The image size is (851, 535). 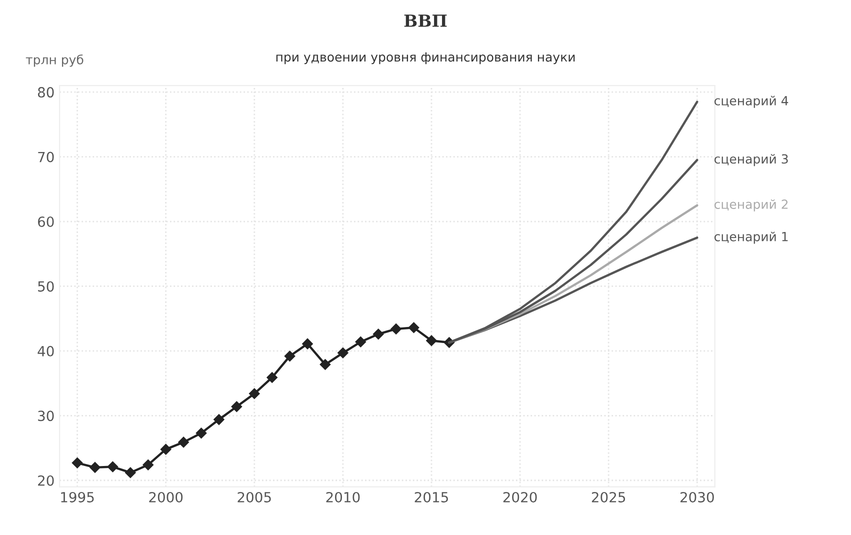 I want to click on x-tick-label: 2005, so click(x=254, y=497).